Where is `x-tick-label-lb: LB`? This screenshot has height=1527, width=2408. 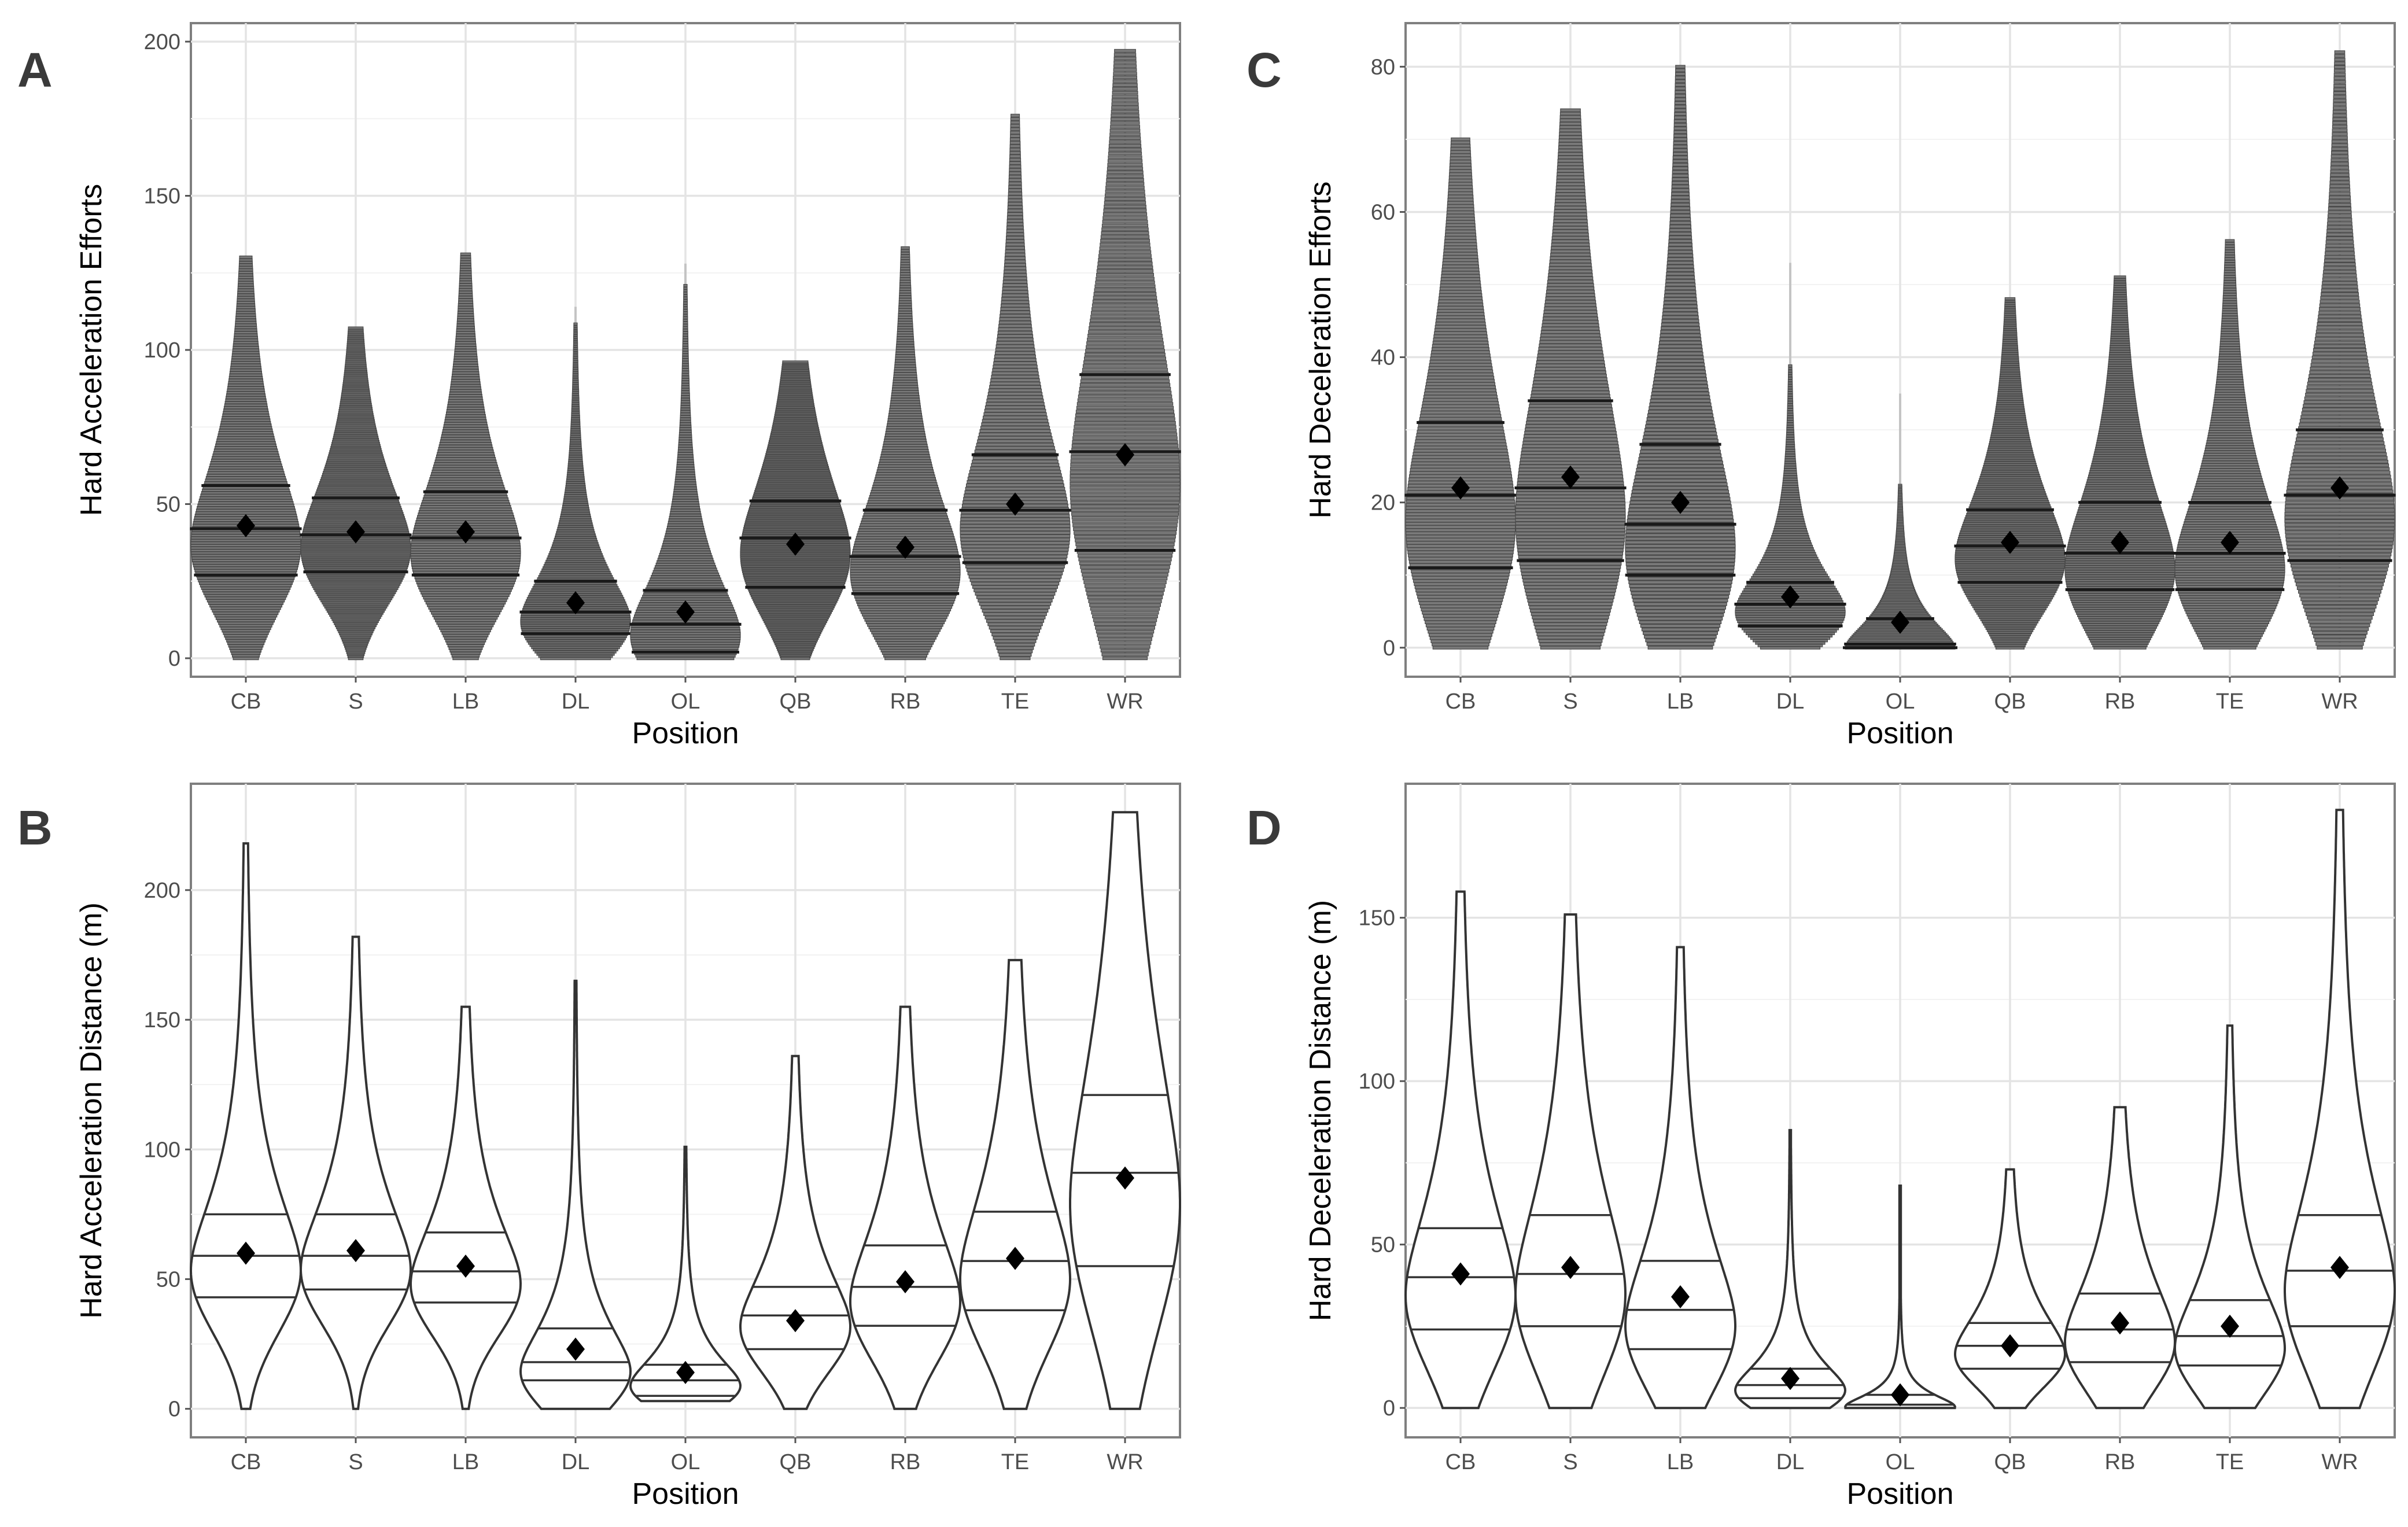
x-tick-label-lb: LB is located at coordinates (1680, 701).